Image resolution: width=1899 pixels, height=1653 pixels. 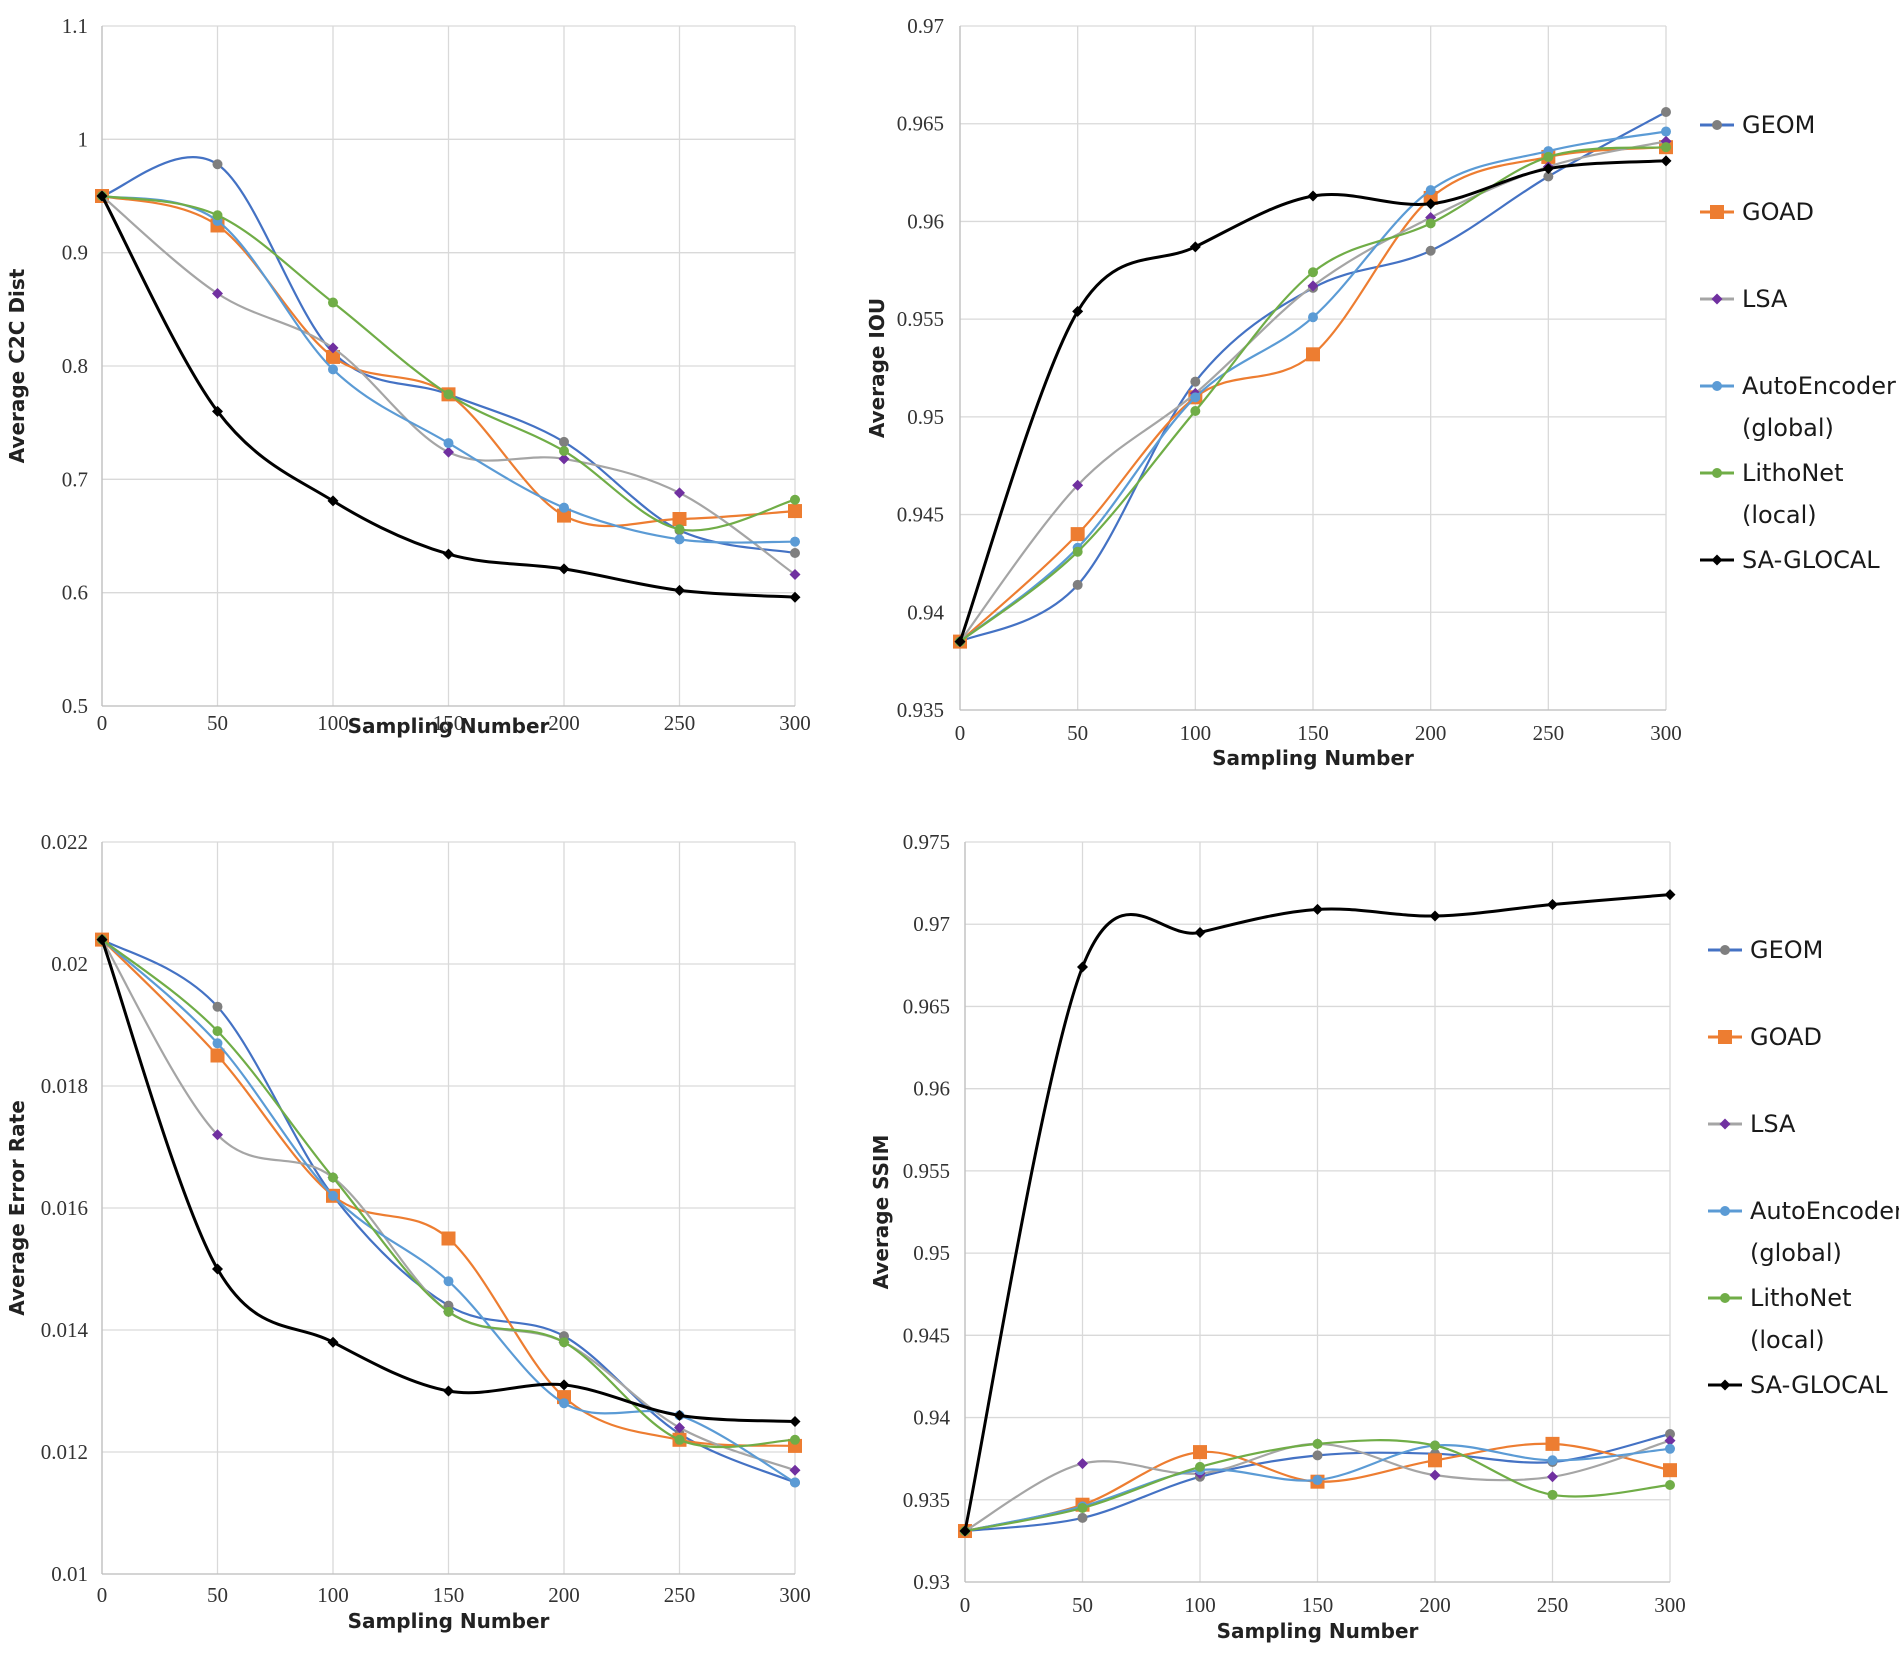 What do you see at coordinates (64, 842) in the screenshot?
I see `y-tick-label: 0.022` at bounding box center [64, 842].